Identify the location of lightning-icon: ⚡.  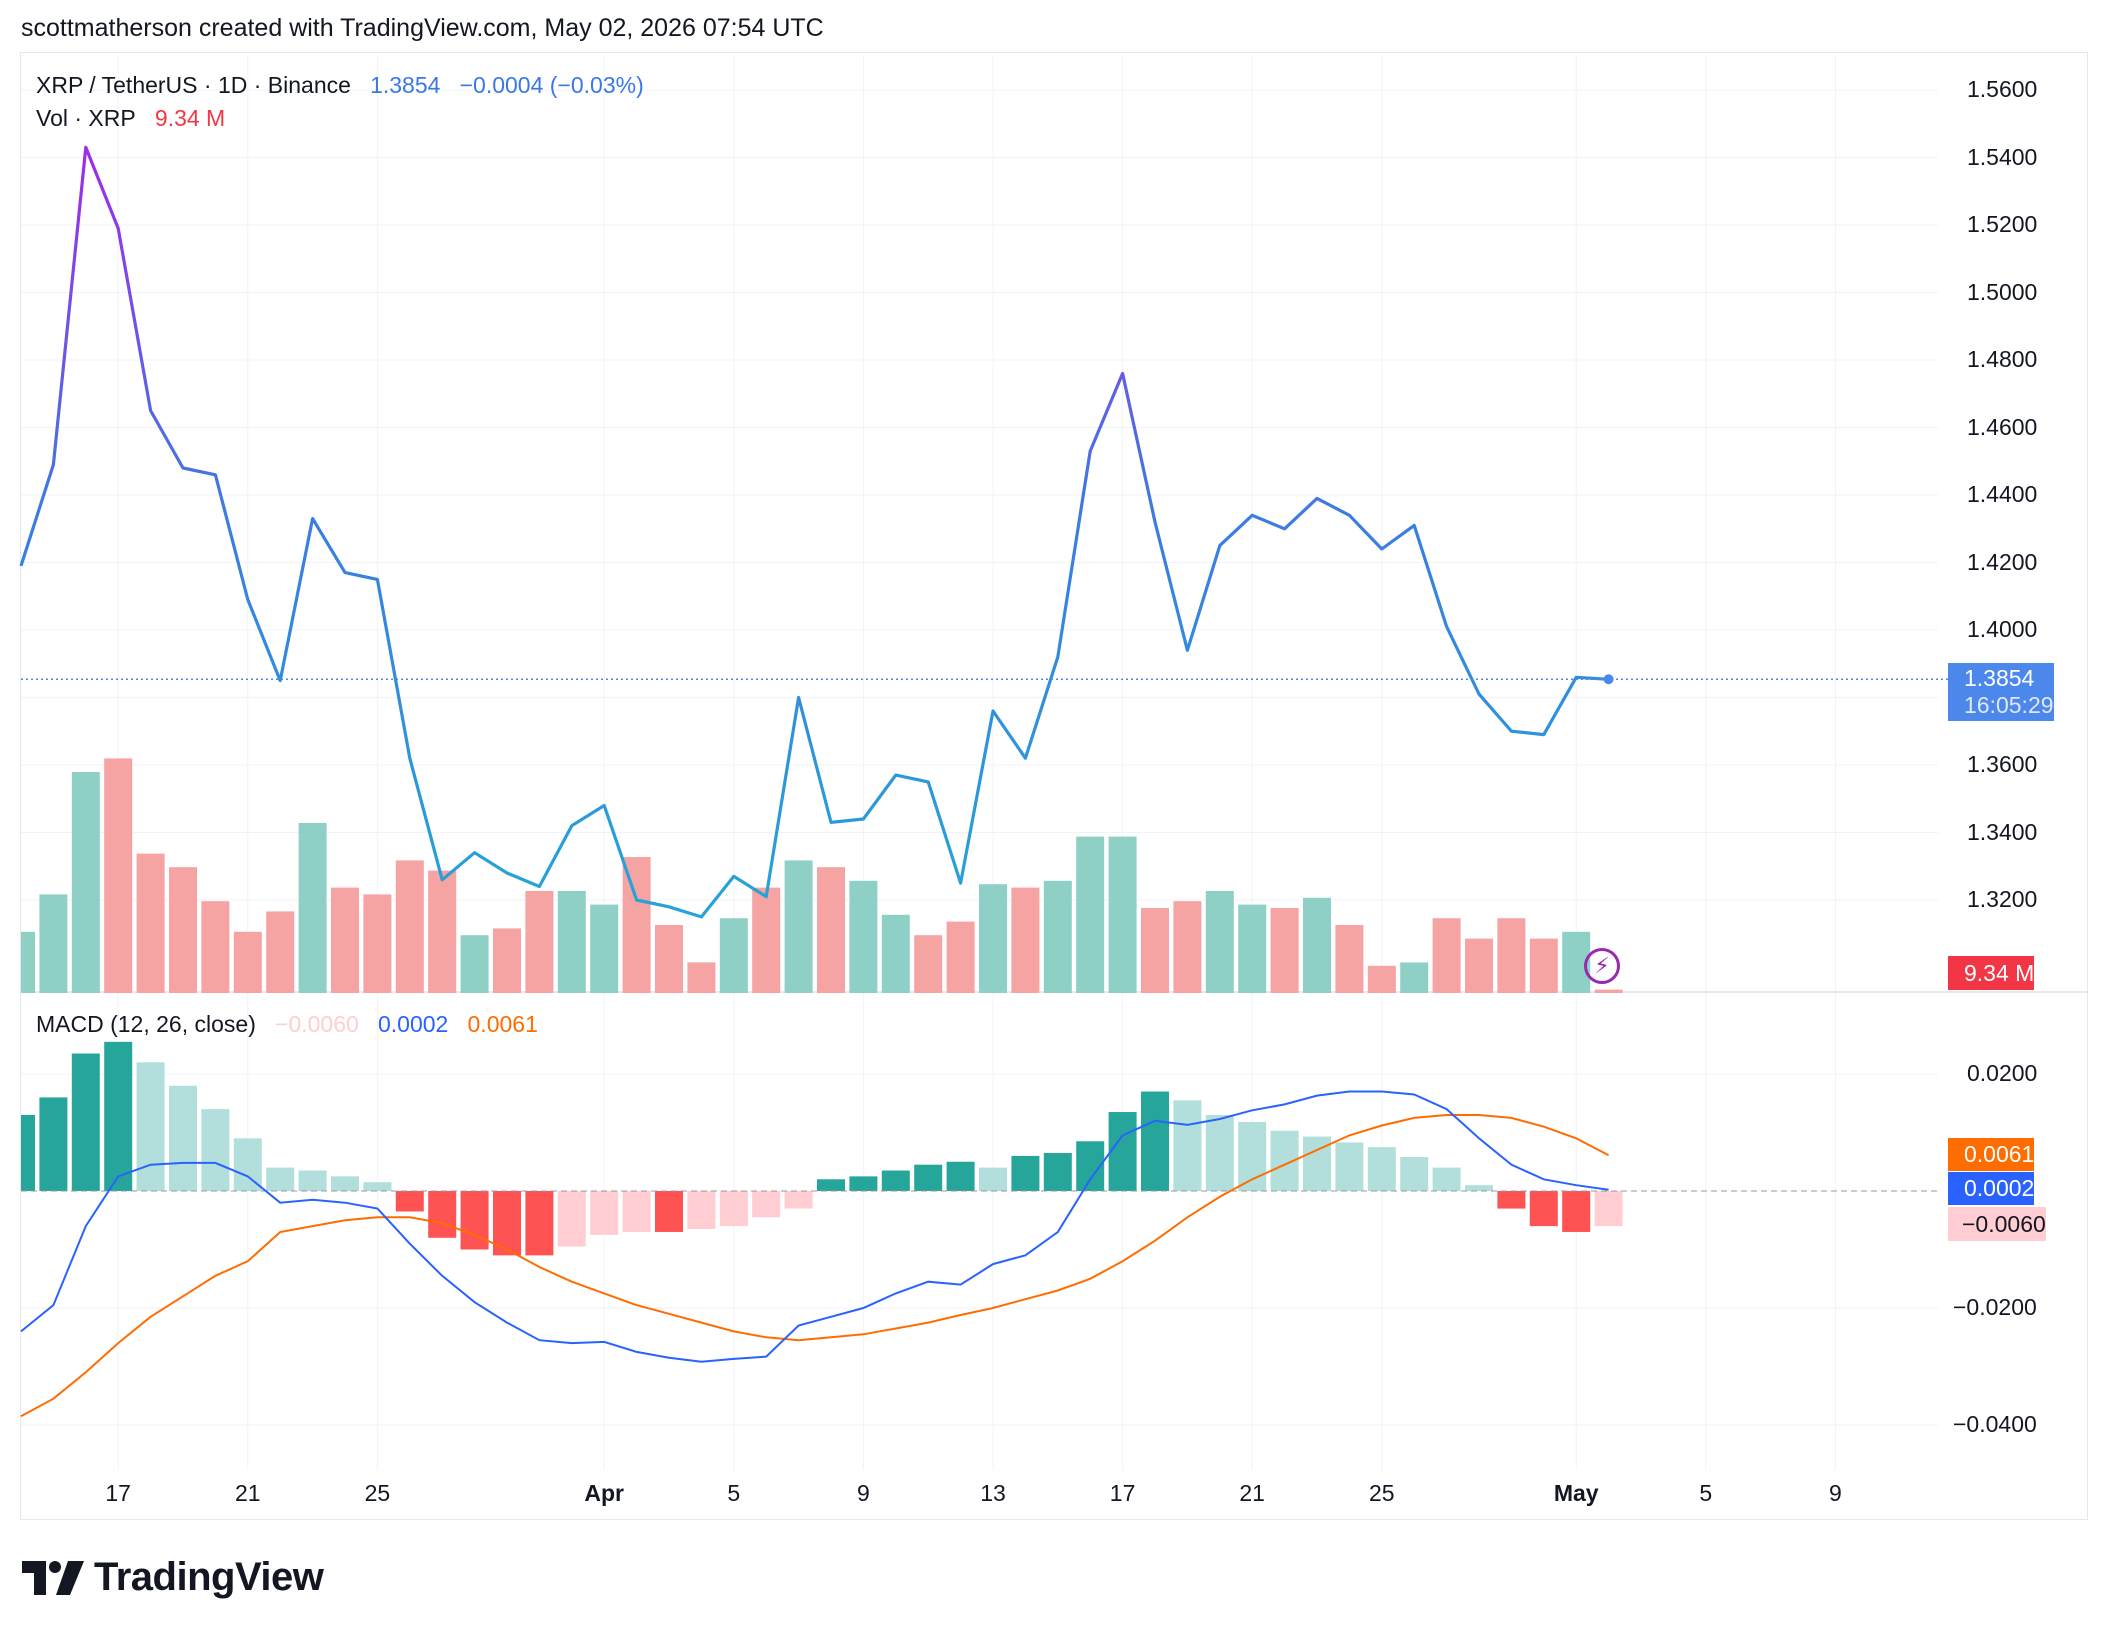
(1602, 966).